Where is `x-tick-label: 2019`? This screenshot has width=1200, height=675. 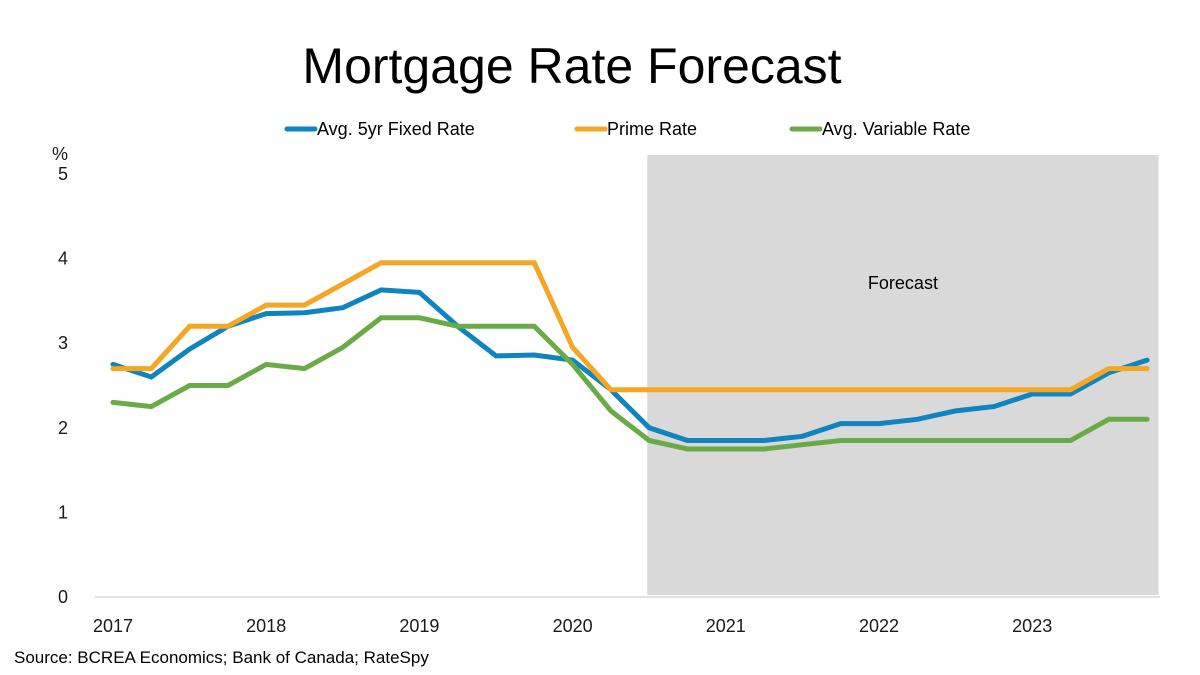 x-tick-label: 2019 is located at coordinates (419, 626).